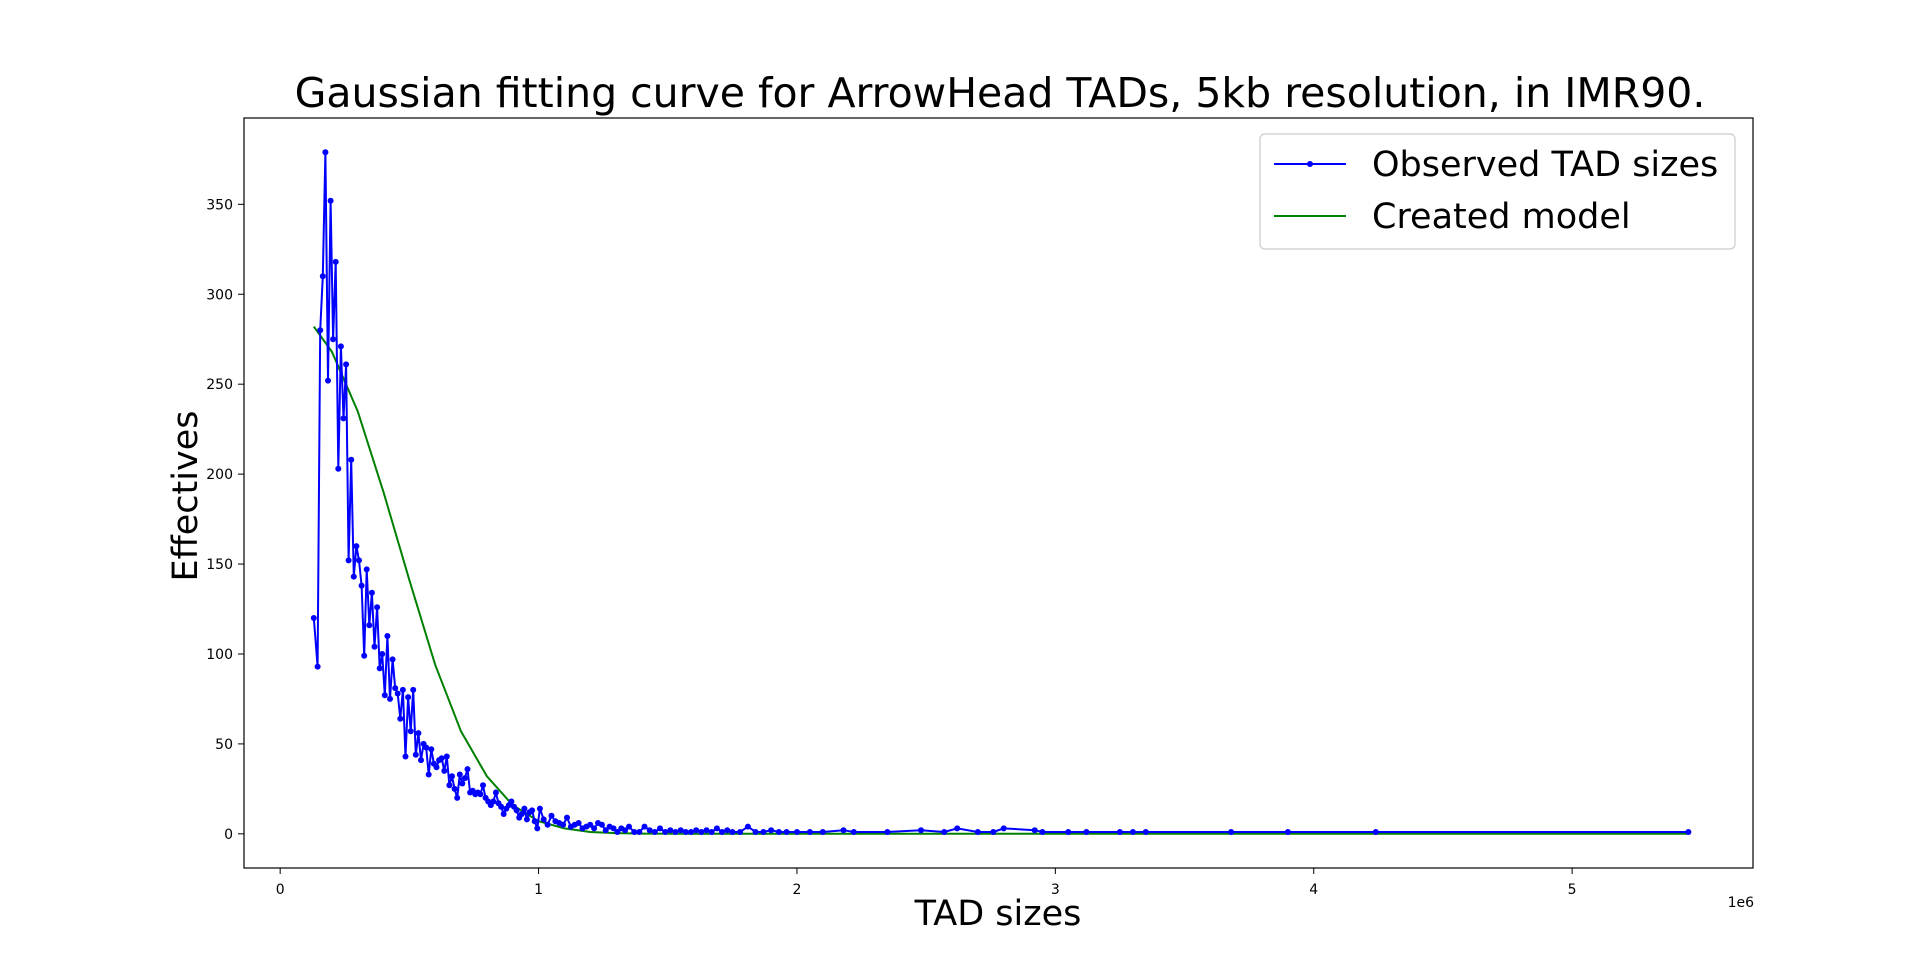  I want to click on x-tick-label: 0, so click(280, 890).